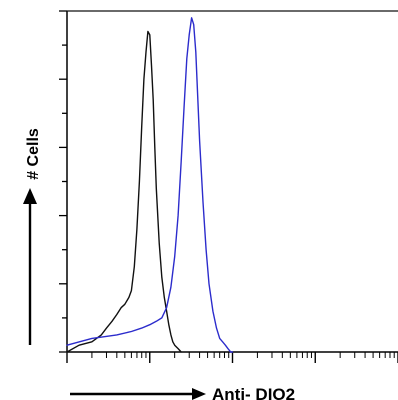  I want to click on y-axis-arrow-head, so click(30, 196).